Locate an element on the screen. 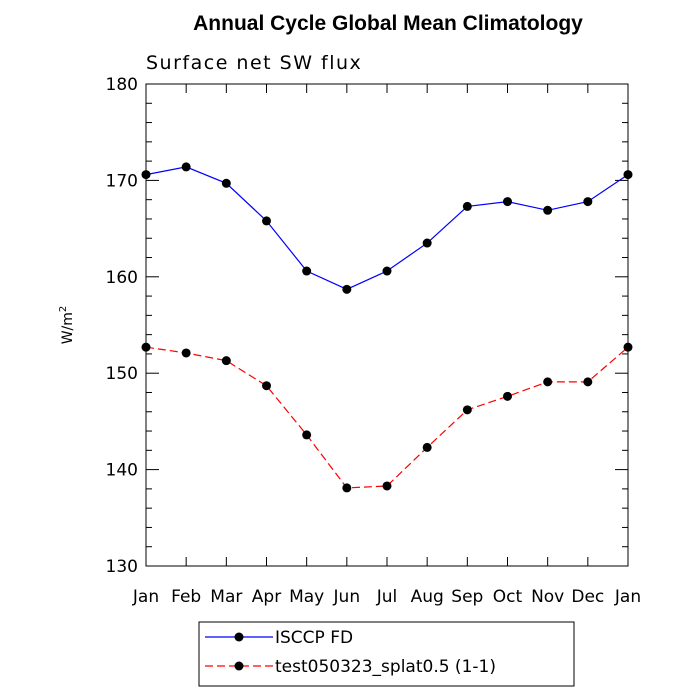  x-tick-label: Jun is located at coordinates (347, 597).